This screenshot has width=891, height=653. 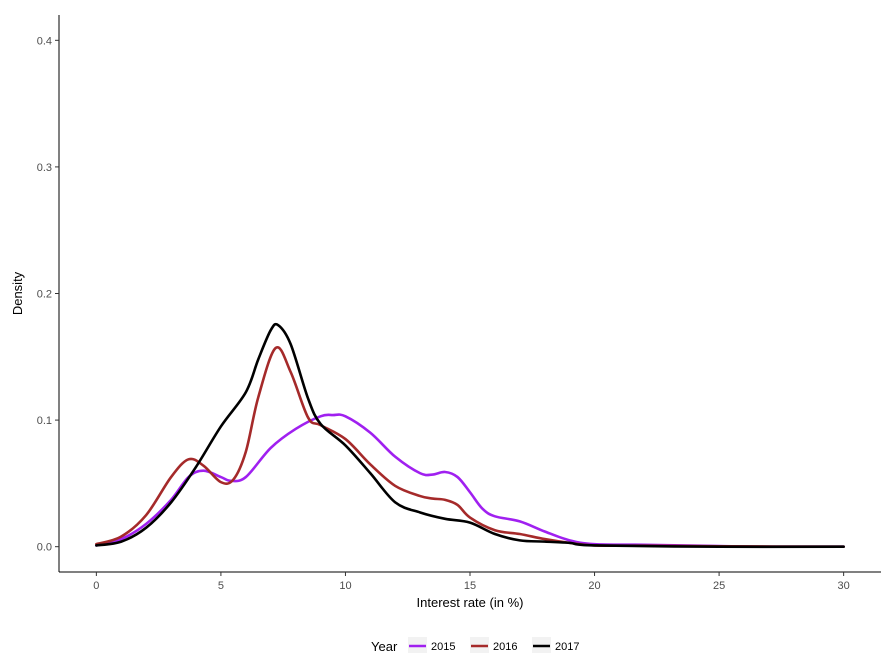 What do you see at coordinates (384, 646) in the screenshot?
I see `legend-title: Year` at bounding box center [384, 646].